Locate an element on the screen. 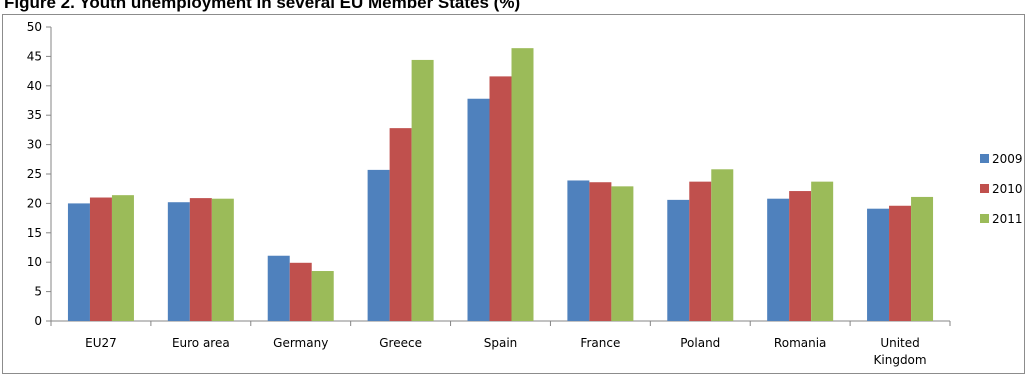  bar-2010-poland is located at coordinates (700, 251).